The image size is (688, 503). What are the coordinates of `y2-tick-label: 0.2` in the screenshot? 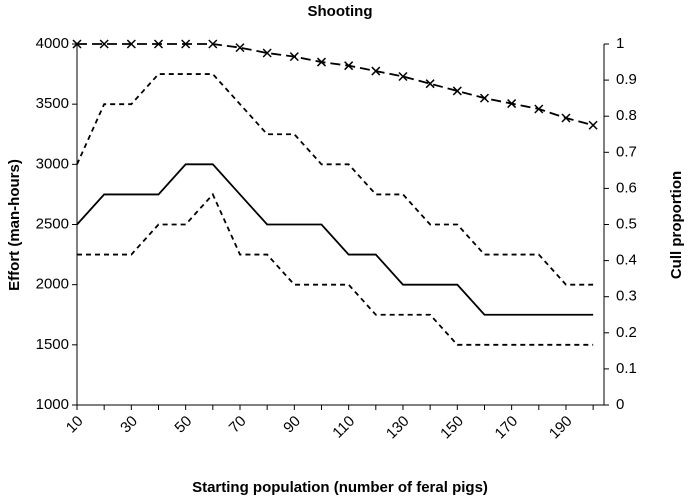 It's located at (626, 332).